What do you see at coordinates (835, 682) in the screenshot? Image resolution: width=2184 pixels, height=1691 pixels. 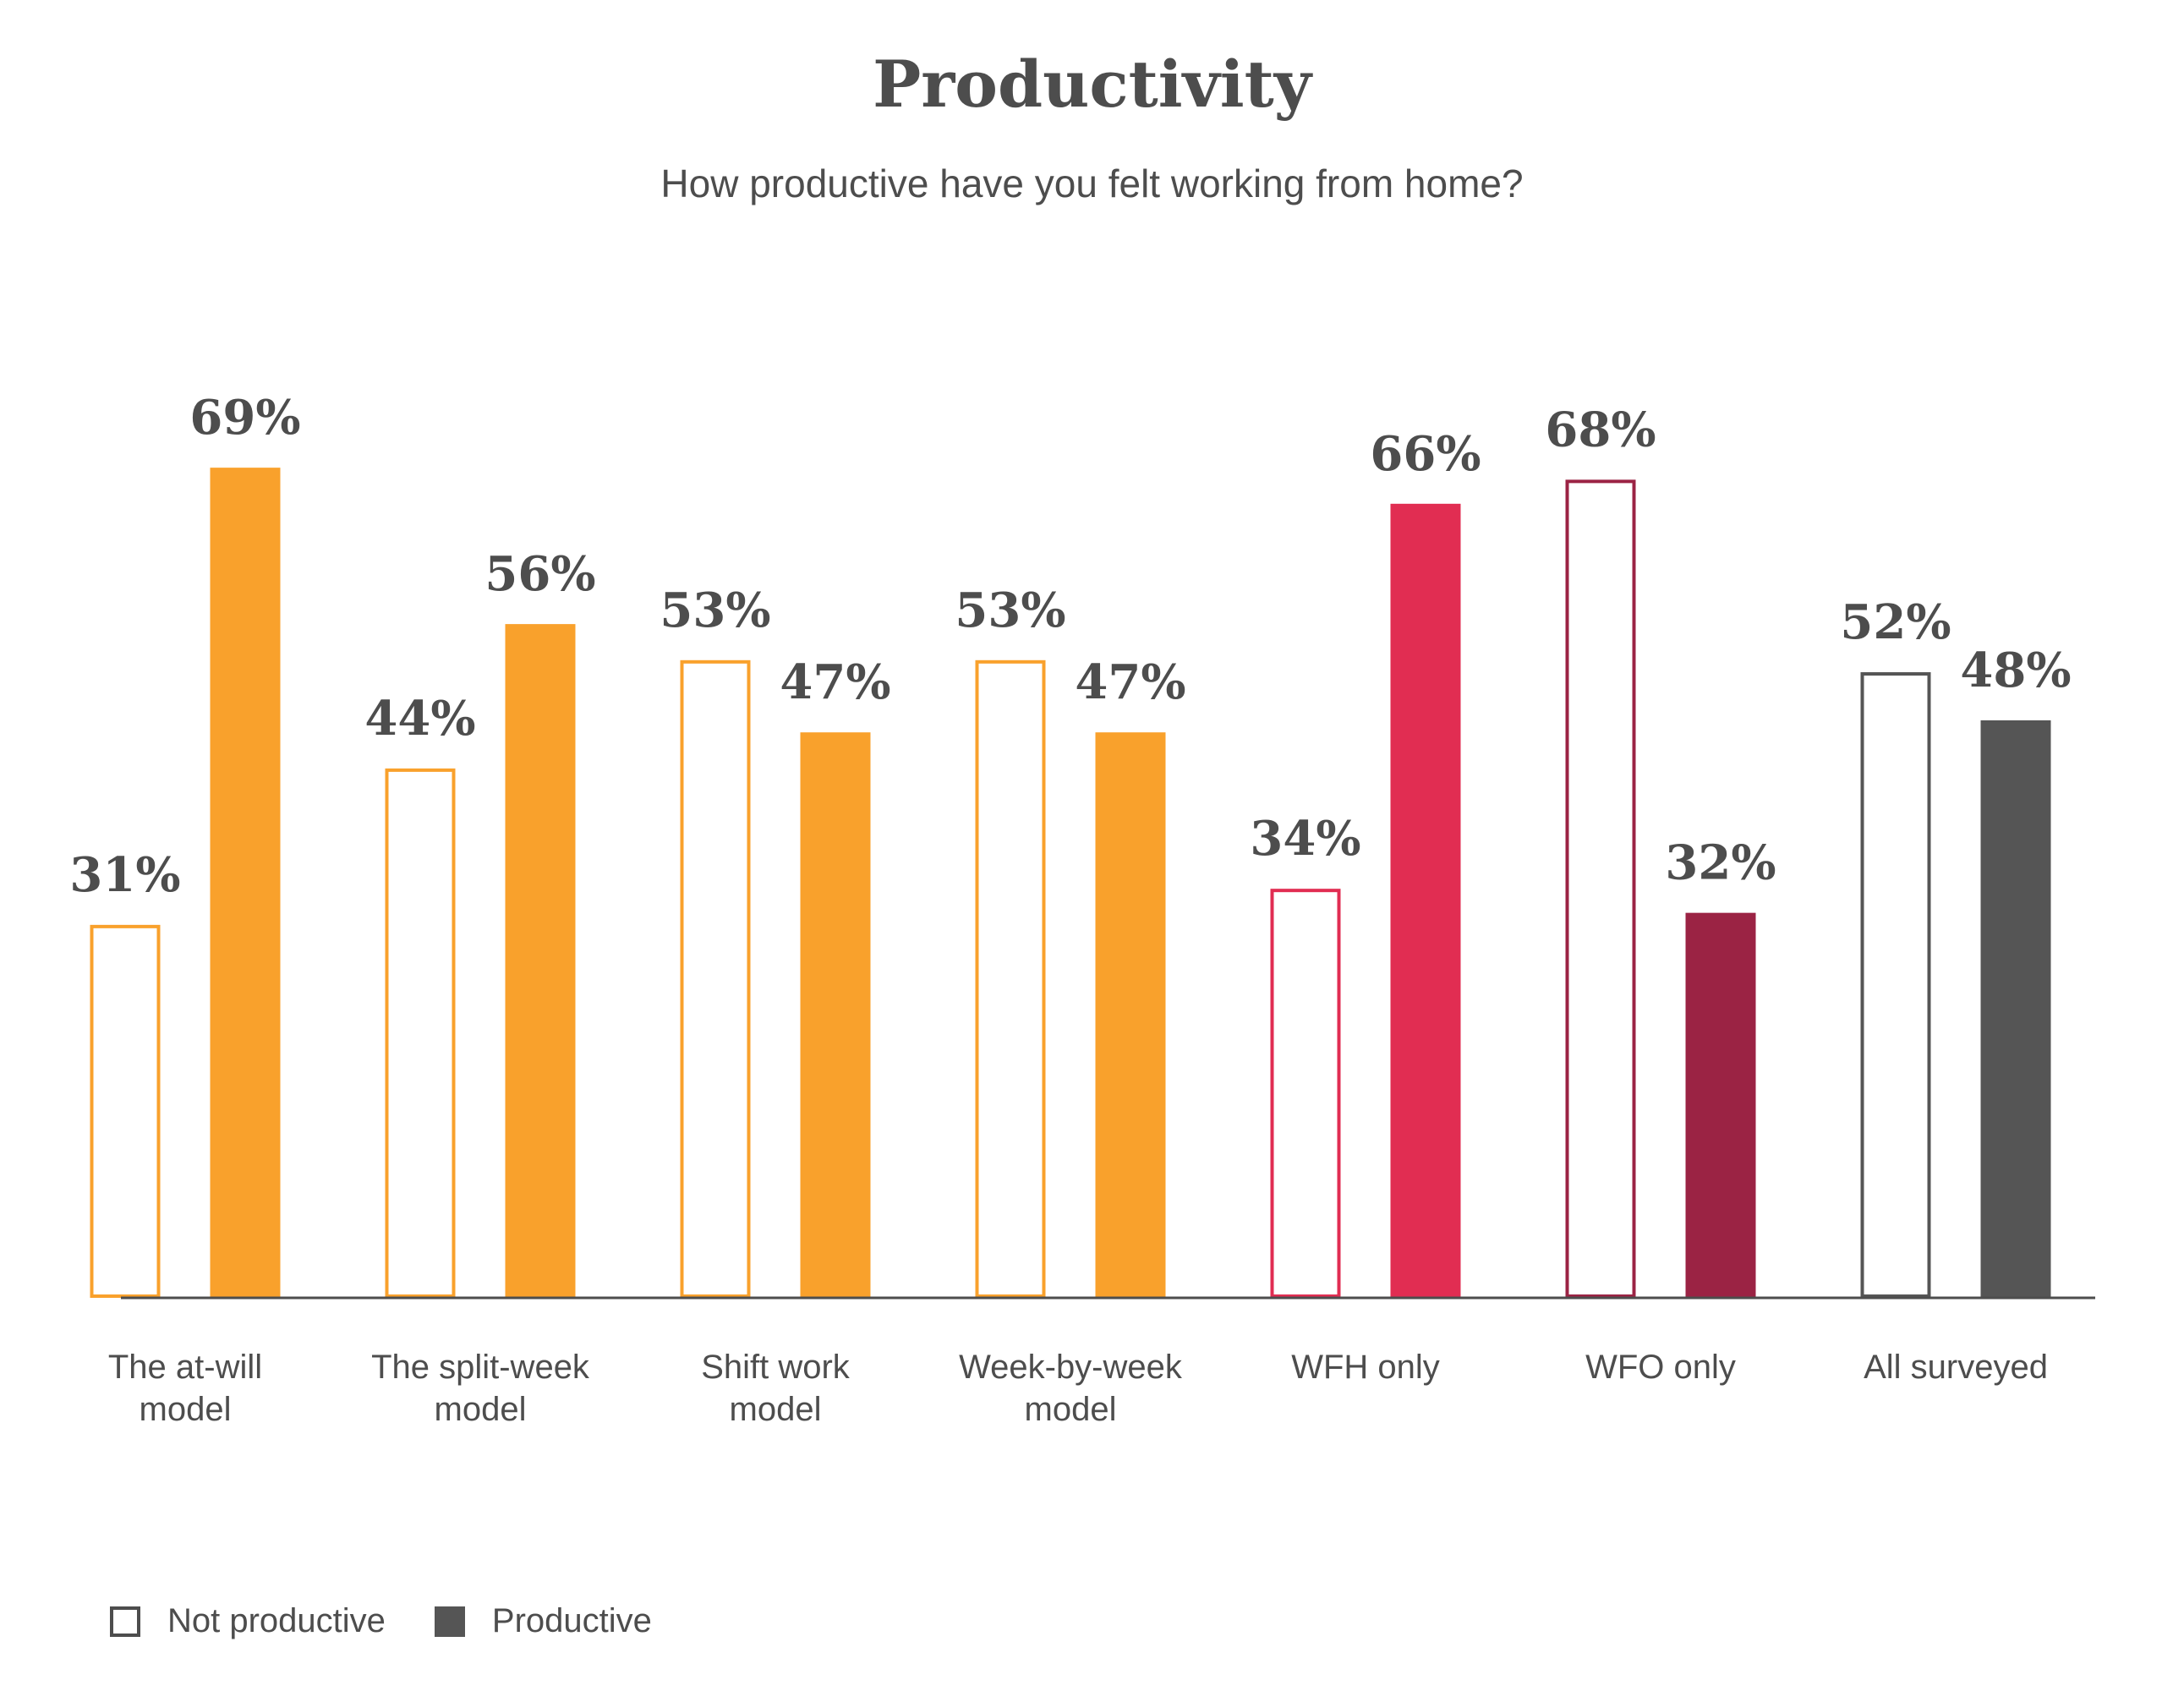 I see `value-label-productive-3: 47%` at bounding box center [835, 682].